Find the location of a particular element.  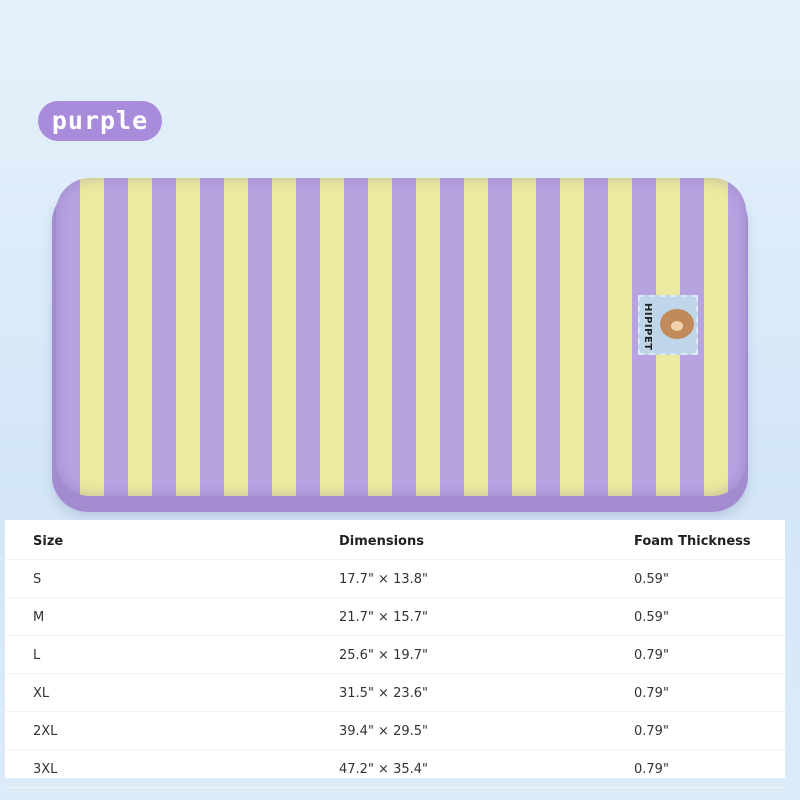

table-row: XL 31.5" × 23.6" 0.79" is located at coordinates (395, 693).